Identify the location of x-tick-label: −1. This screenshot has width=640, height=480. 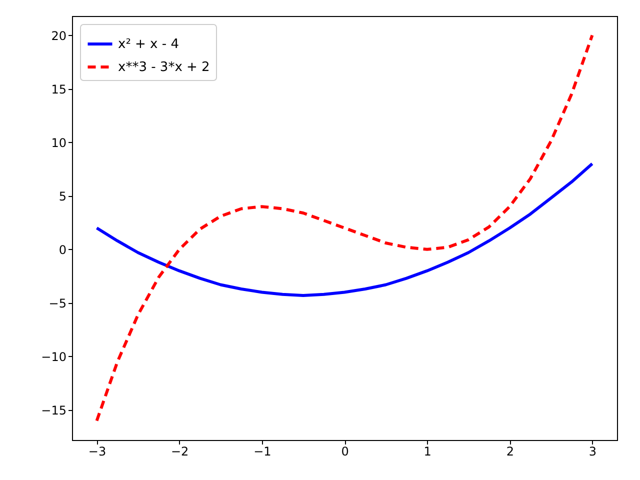
(263, 451).